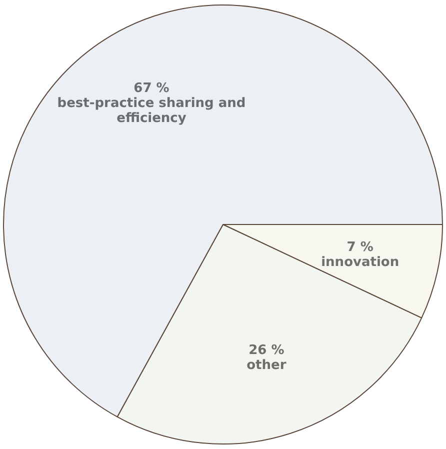 This screenshot has width=446, height=449. Describe the element at coordinates (152, 88) in the screenshot. I see `data-label: 67 %` at that location.